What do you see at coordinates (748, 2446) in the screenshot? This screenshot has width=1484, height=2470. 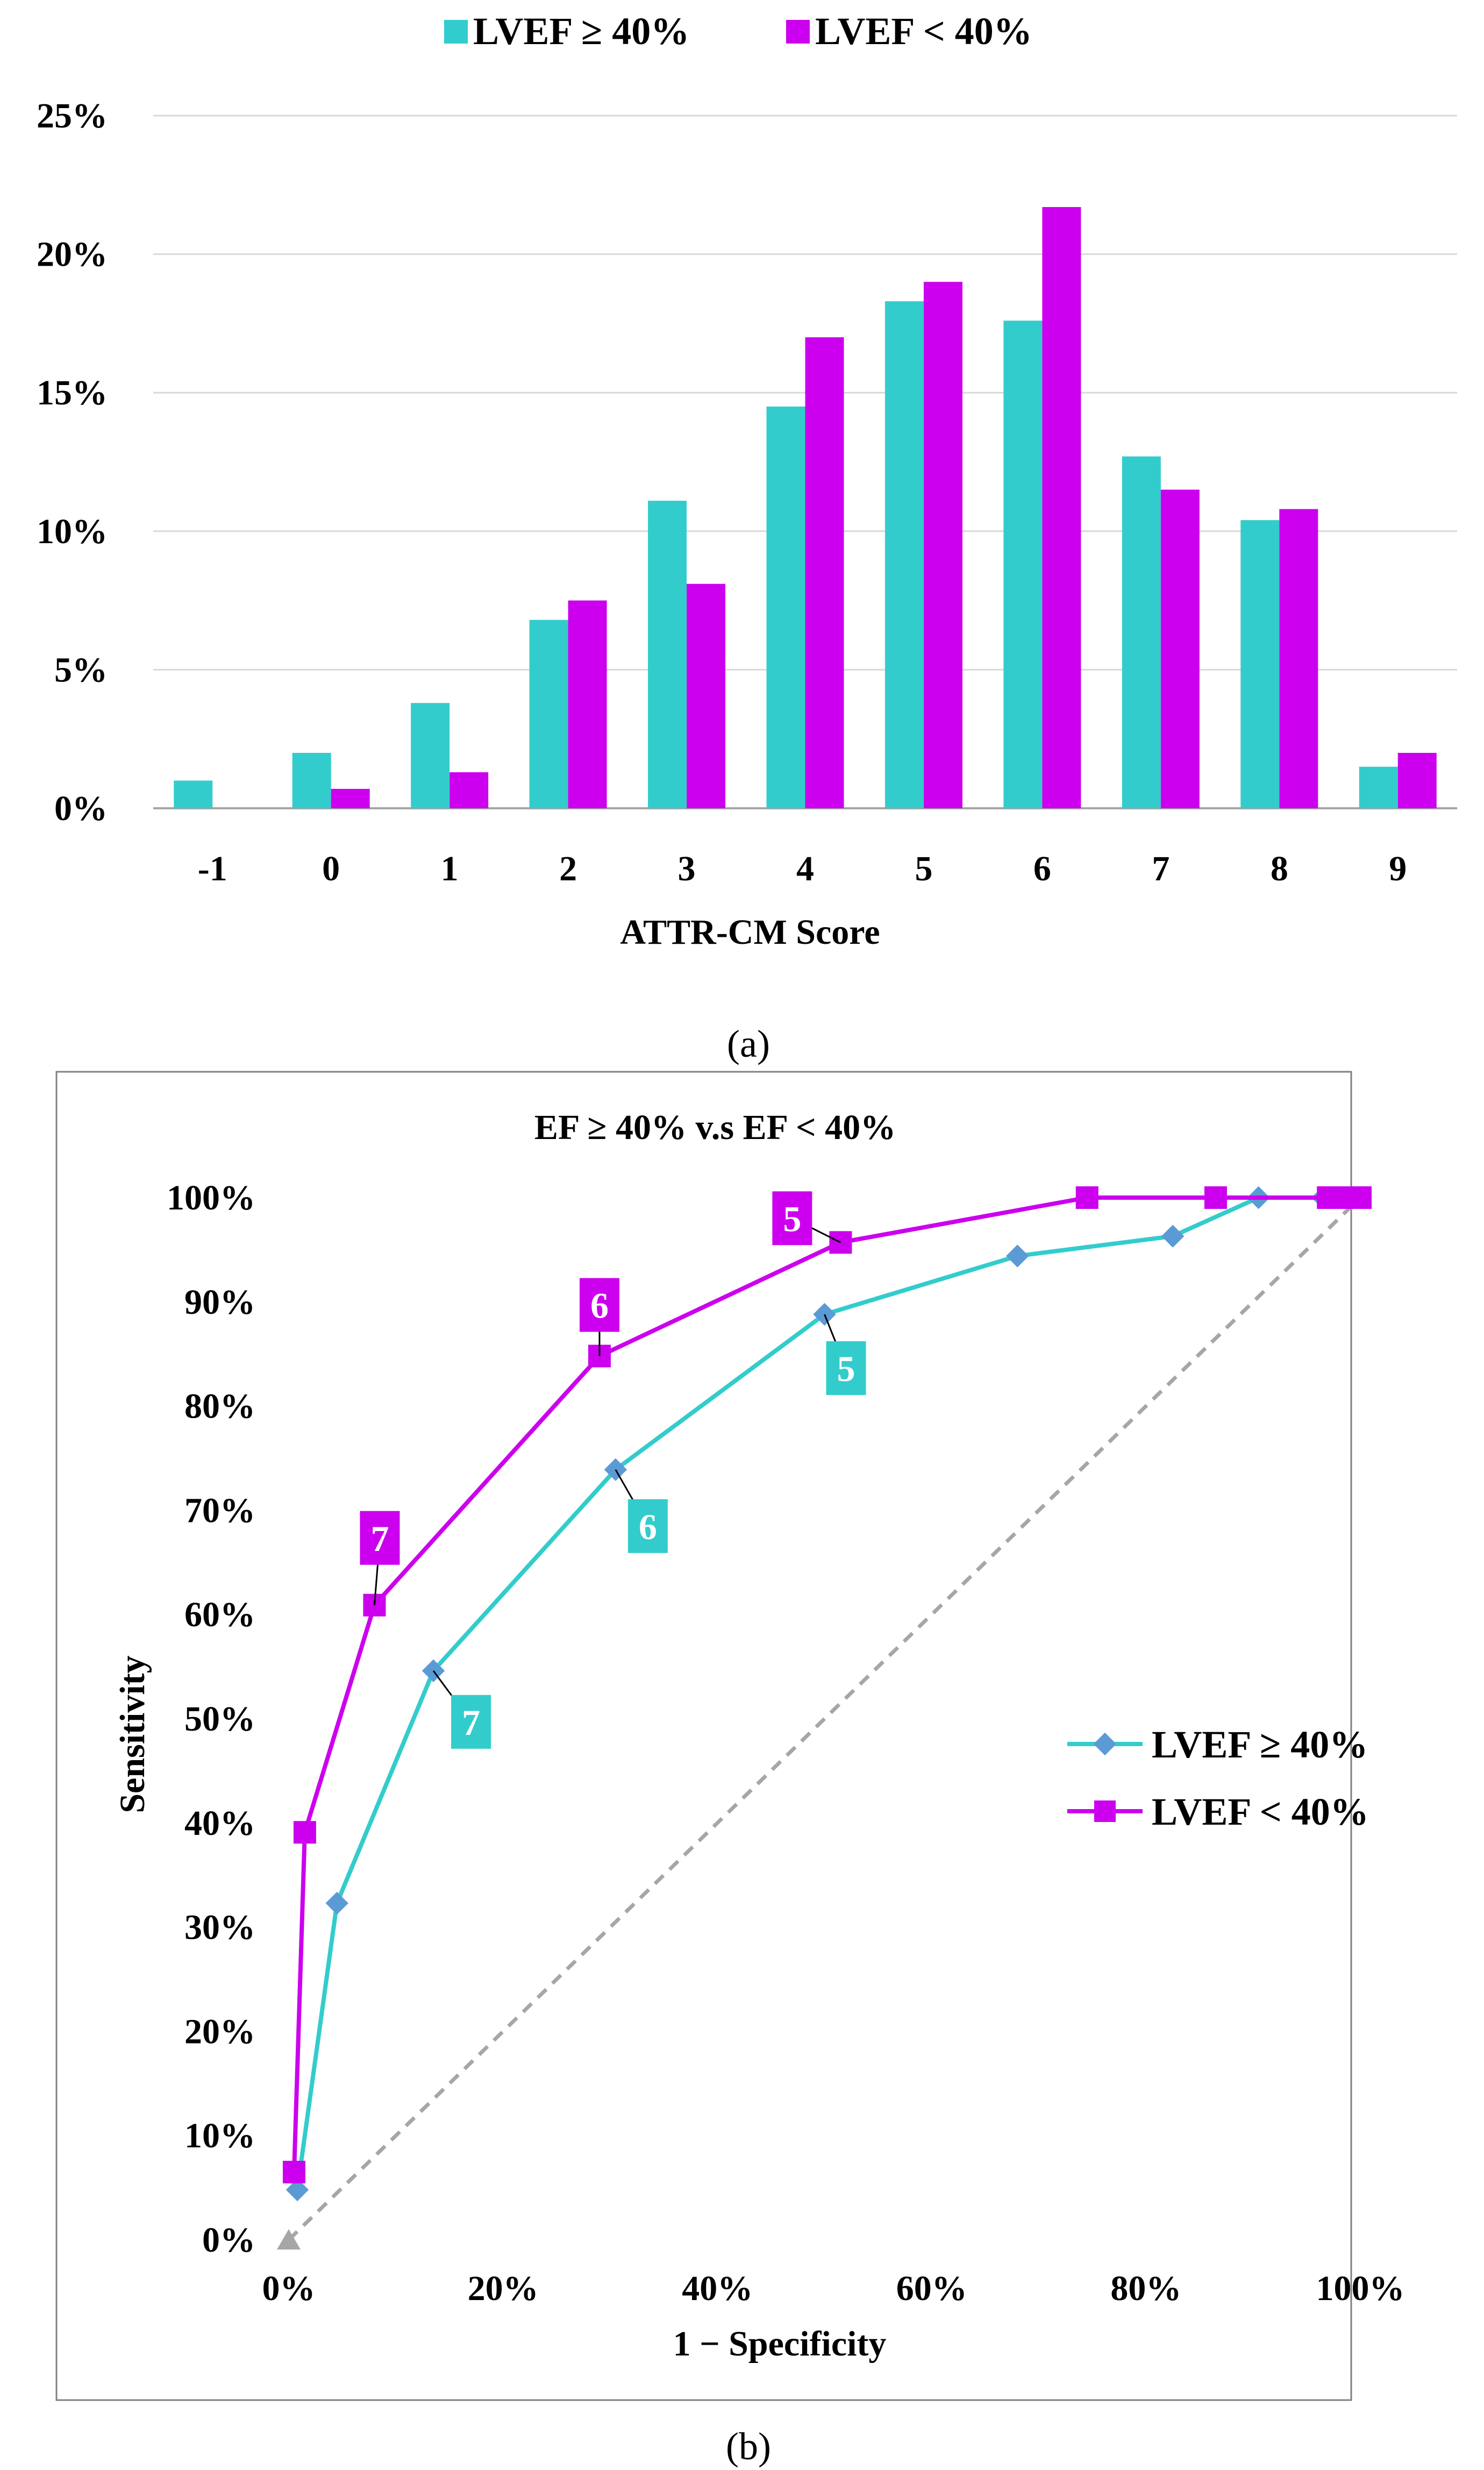 I see `panel-label-b: (b)` at bounding box center [748, 2446].